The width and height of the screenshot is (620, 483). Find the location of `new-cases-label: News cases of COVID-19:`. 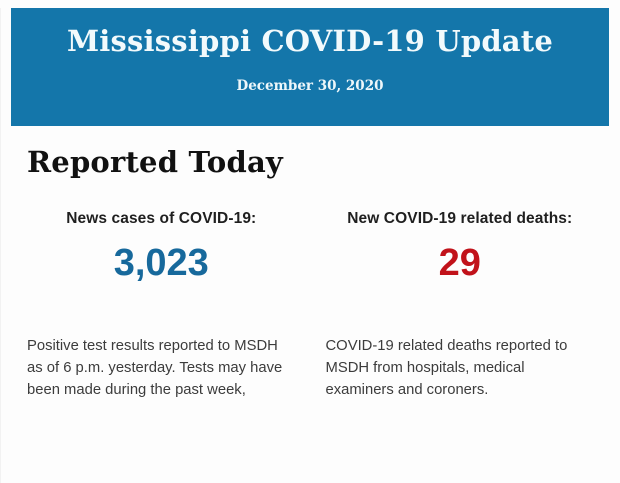

new-cases-label: News cases of COVID-19: is located at coordinates (161, 218).